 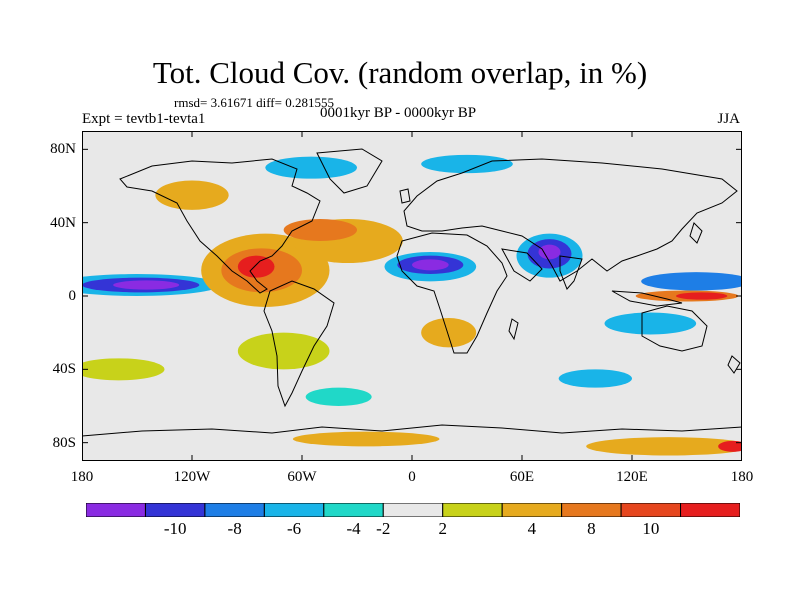 I want to click on period-label: 0001kyr BP - 0000kyr BP, so click(x=398, y=113).